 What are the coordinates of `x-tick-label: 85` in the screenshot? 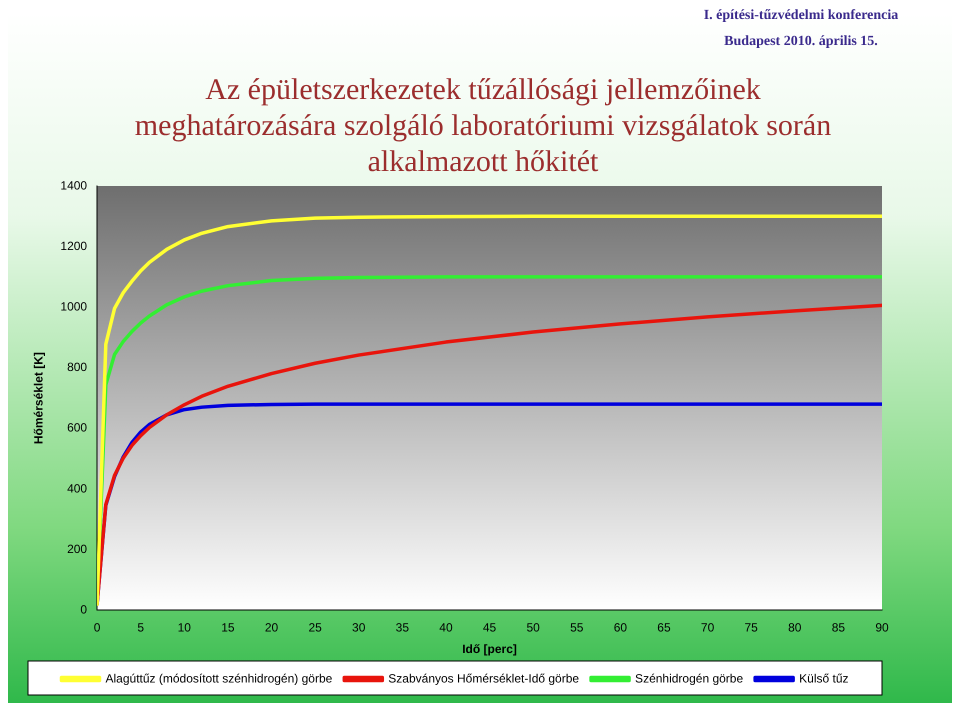 It's located at (839, 627).